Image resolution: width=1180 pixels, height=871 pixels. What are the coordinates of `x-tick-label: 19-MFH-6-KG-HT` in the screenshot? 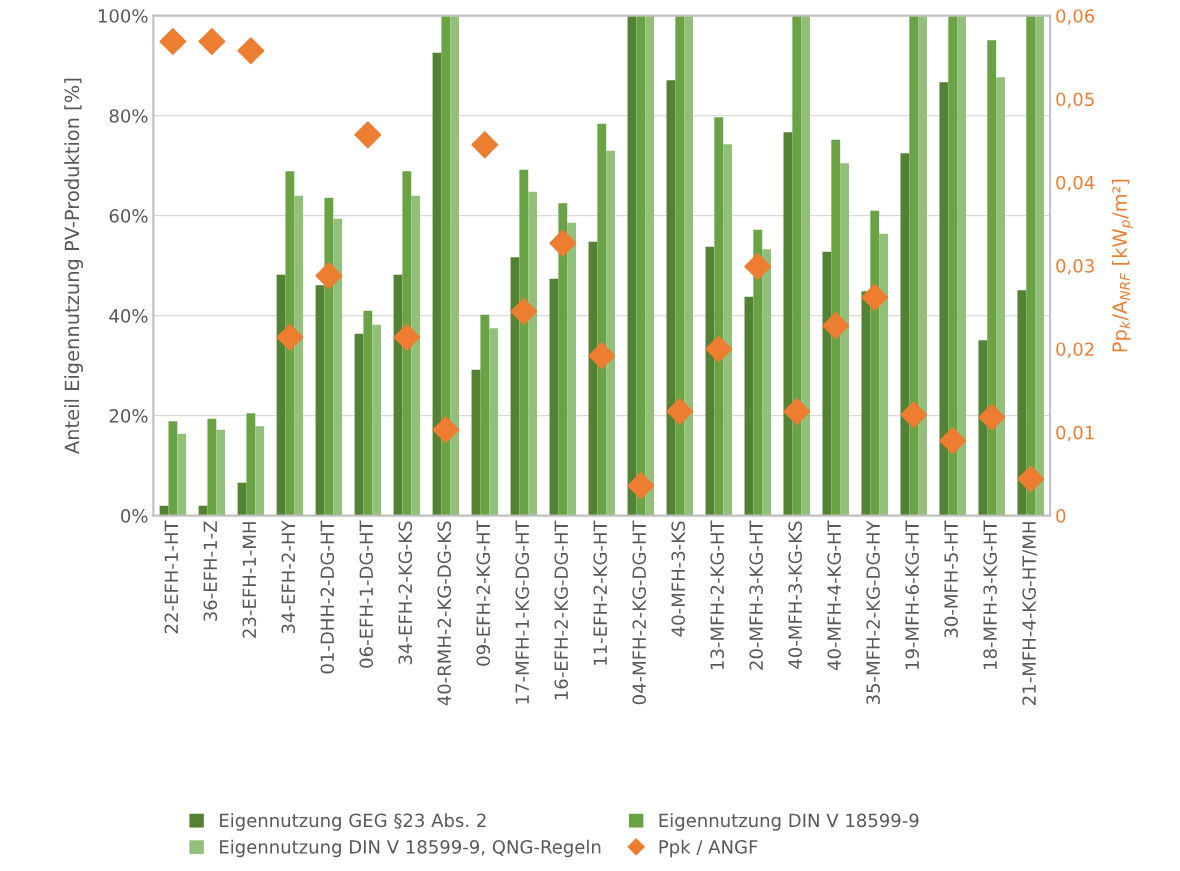 It's located at (912, 595).